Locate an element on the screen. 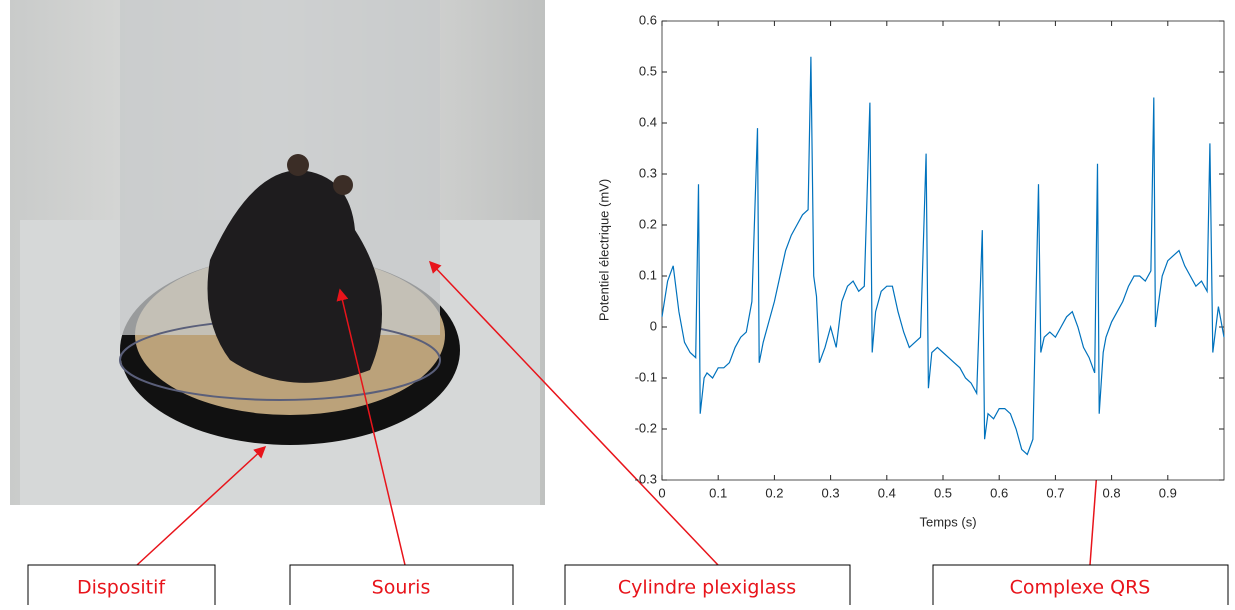 This screenshot has width=1235, height=610. x-tick-label: 0 is located at coordinates (661, 492).